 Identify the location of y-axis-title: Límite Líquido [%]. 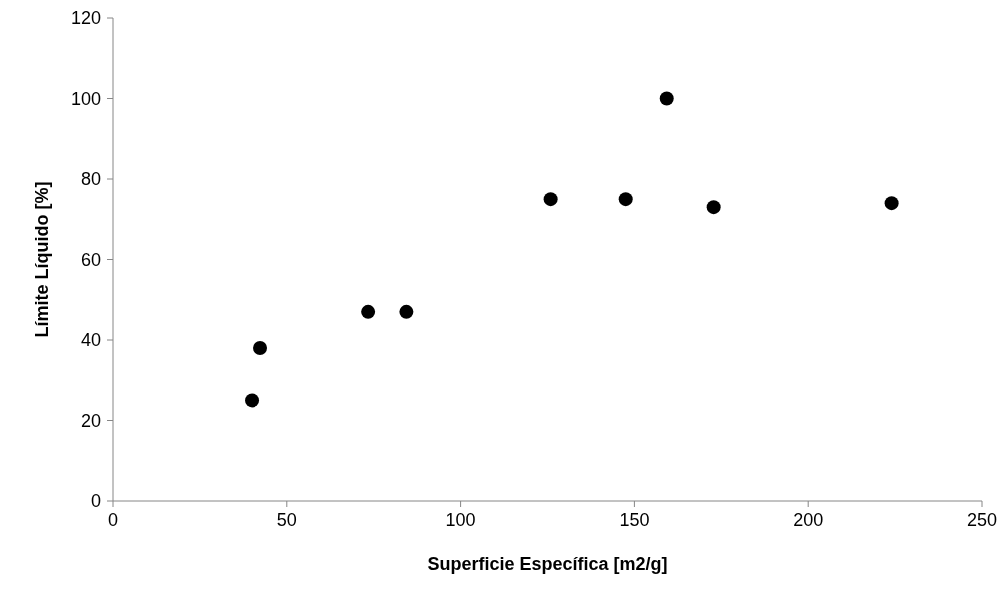
(42, 259).